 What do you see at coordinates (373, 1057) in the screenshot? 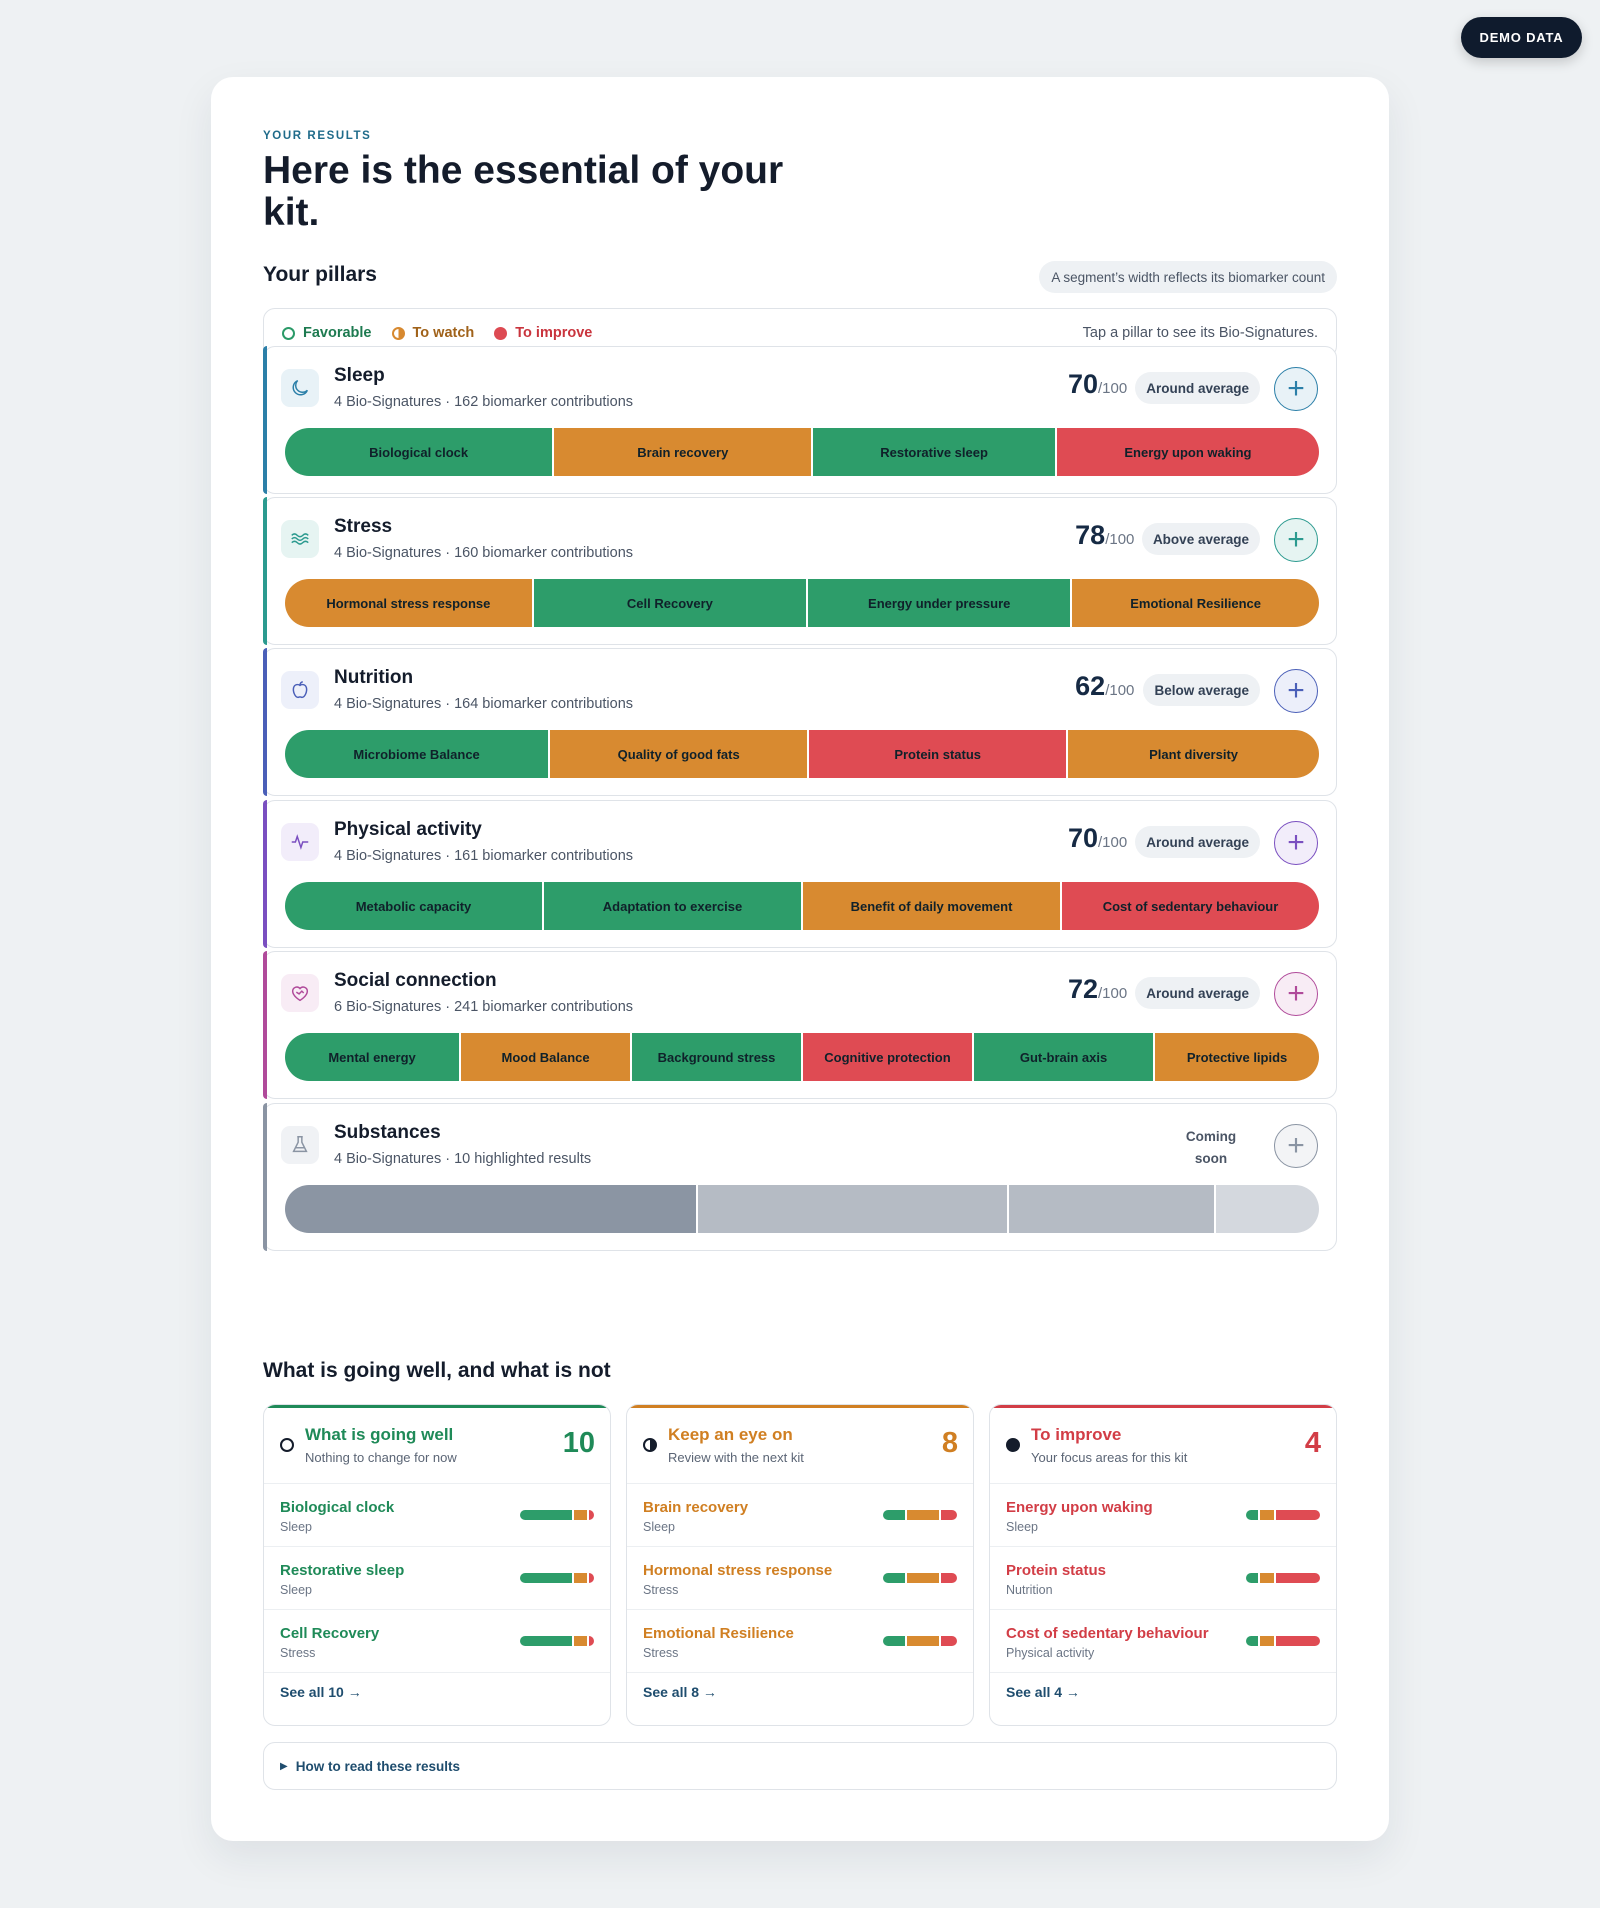
I see `segment-mental-energy: Mental energy` at bounding box center [373, 1057].